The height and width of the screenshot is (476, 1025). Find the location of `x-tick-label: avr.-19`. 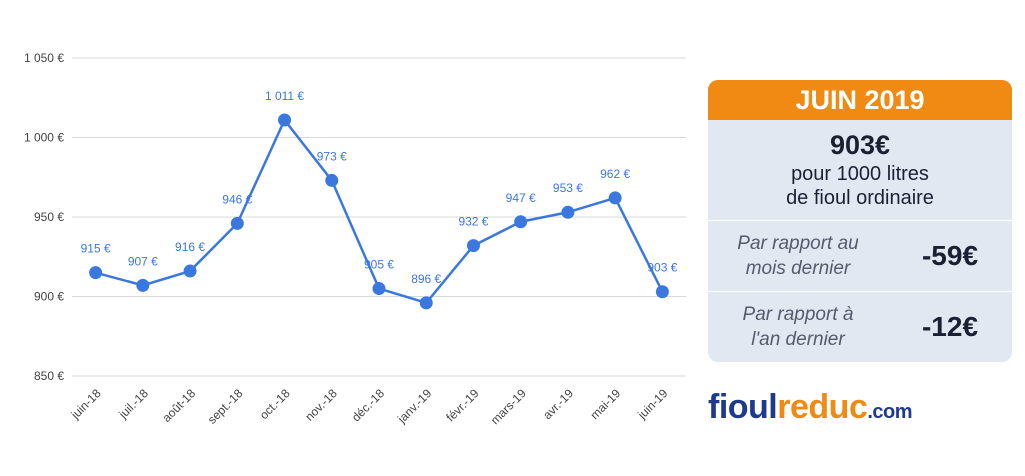

x-tick-label: avr.-19 is located at coordinates (558, 404).